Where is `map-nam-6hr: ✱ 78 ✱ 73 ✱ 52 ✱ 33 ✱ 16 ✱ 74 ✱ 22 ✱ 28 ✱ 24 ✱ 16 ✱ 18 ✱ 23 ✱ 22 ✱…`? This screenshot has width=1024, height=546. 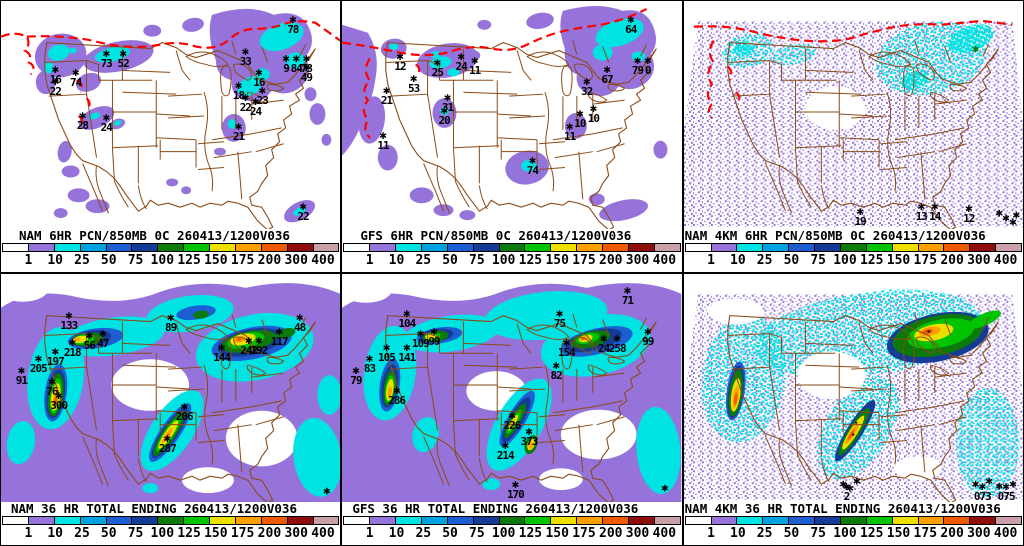
map-nam-6hr: ✱ 78 ✱ 73 ✱ 52 ✱ 33 ✱ 16 ✱ 74 ✱ 22 ✱ 28 ✱ 24 ✱ 16 ✱ 18 ✱ 23 ✱ 22 ✱… is located at coordinates (171, 115).